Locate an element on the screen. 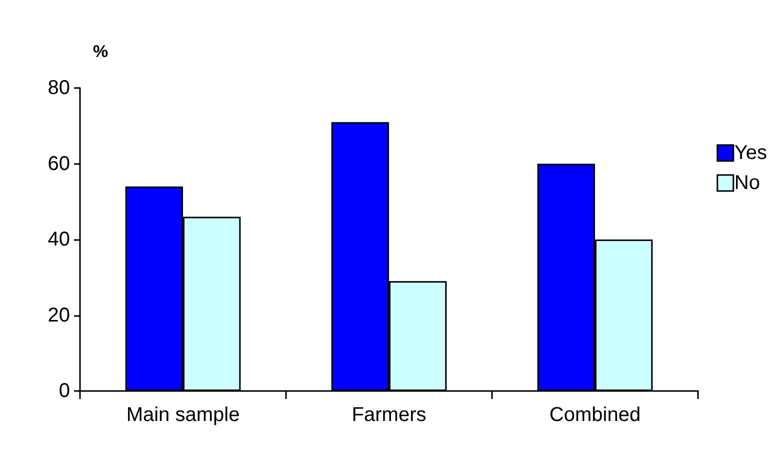  y-tick-label: 80 is located at coordinates (59, 88).